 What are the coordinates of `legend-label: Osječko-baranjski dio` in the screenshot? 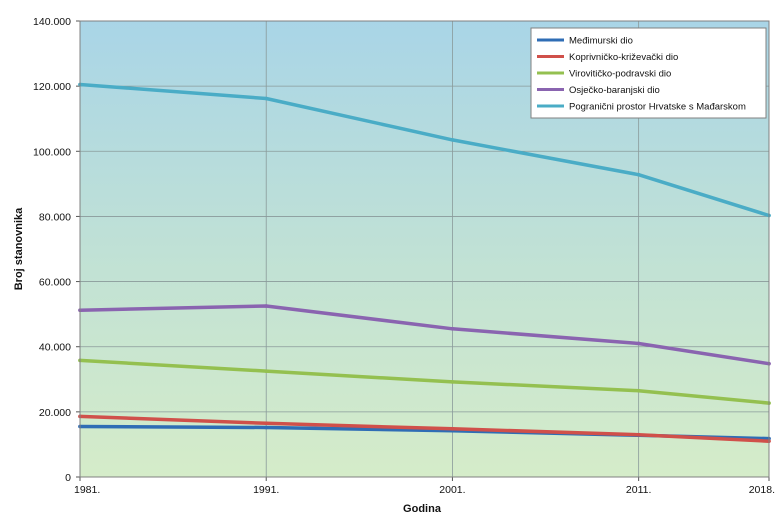 It's located at (614, 90).